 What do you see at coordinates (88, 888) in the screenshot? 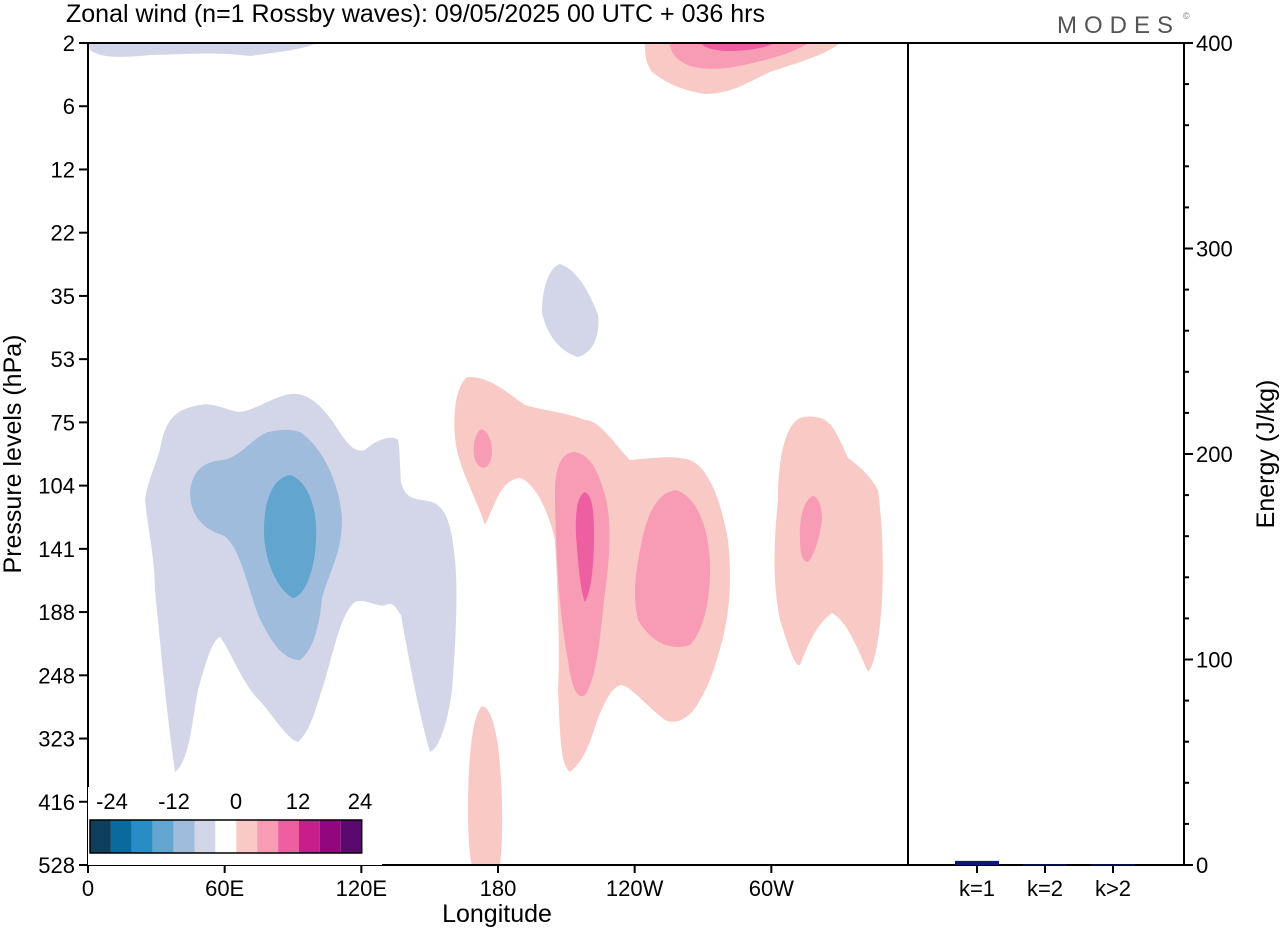
I see `x-tick-label: 0` at bounding box center [88, 888].